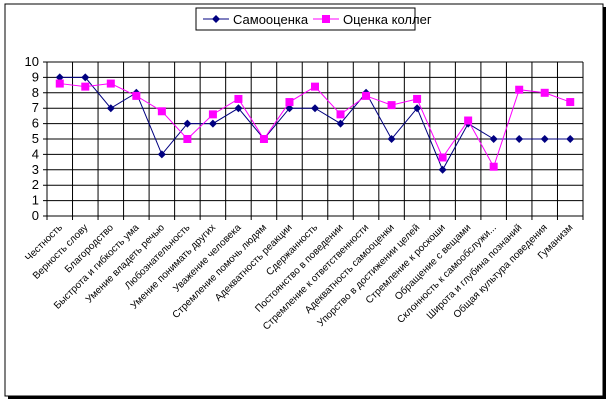  I want to click on legend-label: Самооценка, so click(271, 19).